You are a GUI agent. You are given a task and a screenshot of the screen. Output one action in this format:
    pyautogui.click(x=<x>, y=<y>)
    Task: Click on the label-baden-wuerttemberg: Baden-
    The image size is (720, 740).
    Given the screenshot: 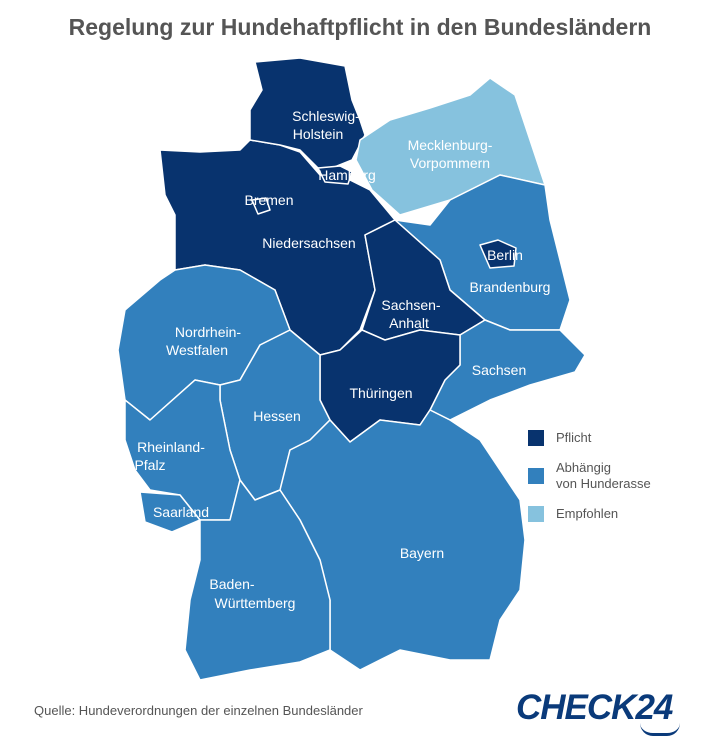 What is the action you would take?
    pyautogui.click(x=231, y=584)
    